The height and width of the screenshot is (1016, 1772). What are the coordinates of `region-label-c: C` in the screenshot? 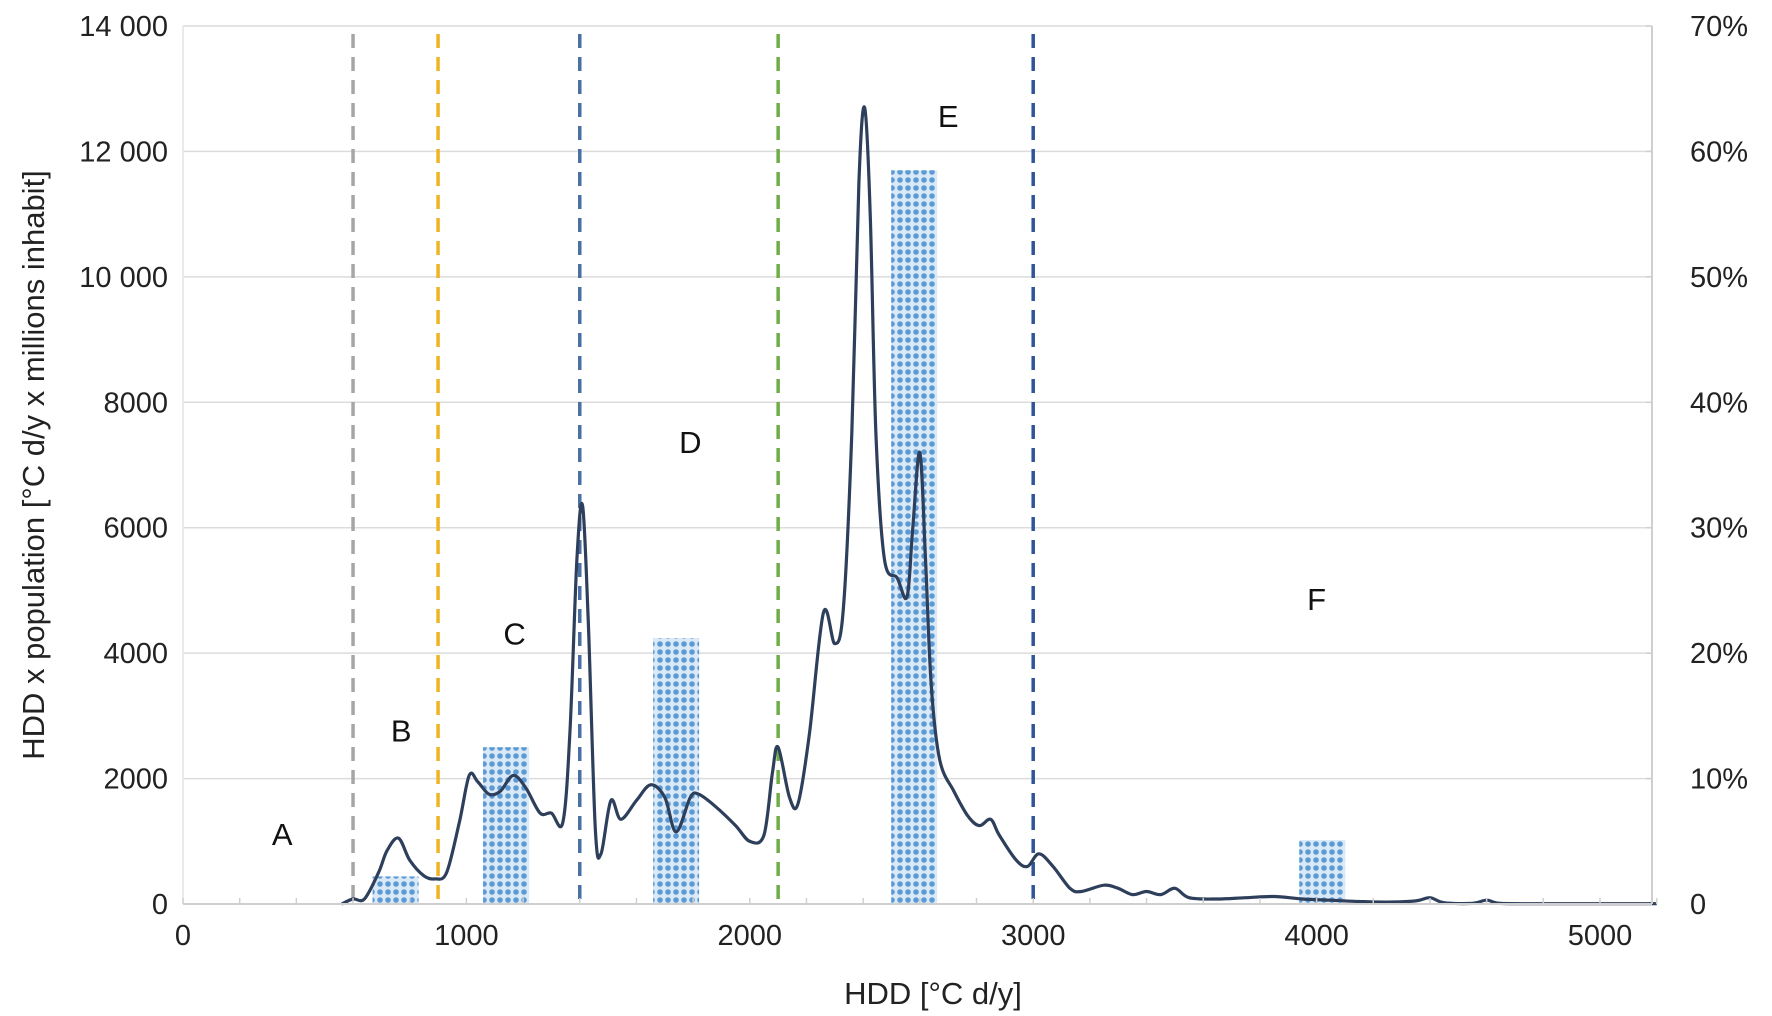 It's located at (514, 633).